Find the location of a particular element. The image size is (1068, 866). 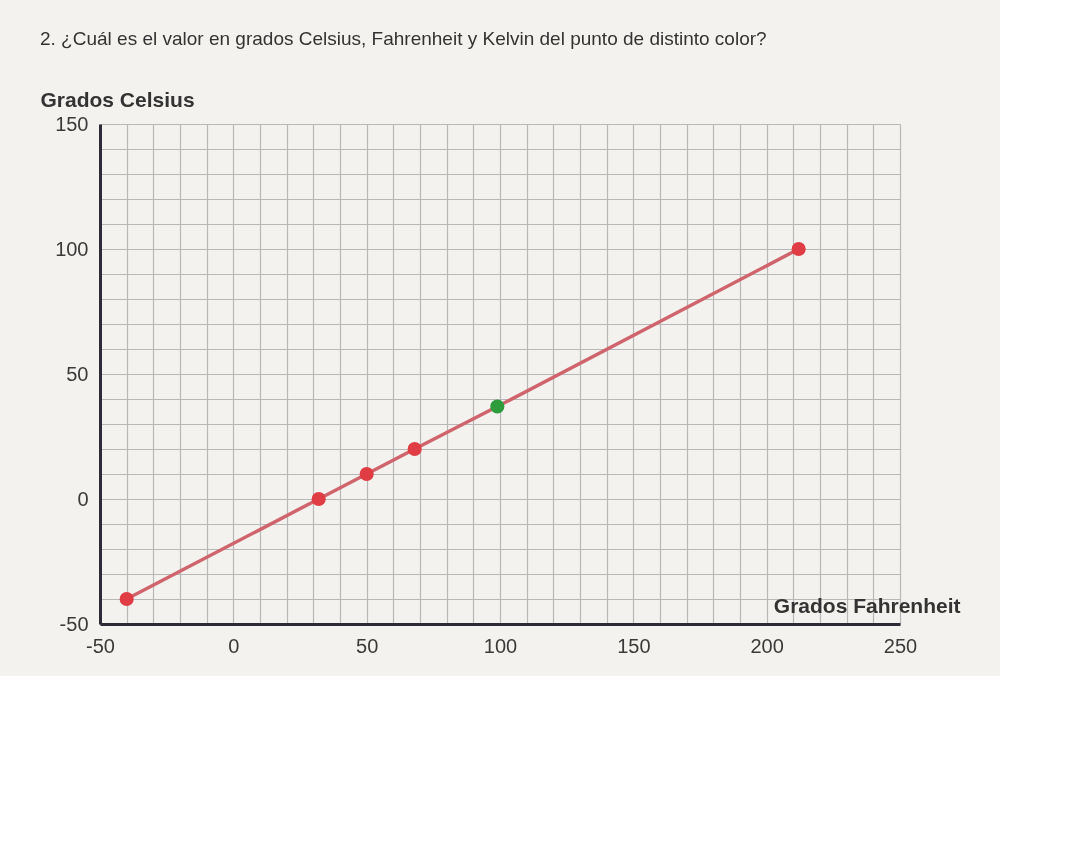

y-tick-label: 100 is located at coordinates (72, 248).